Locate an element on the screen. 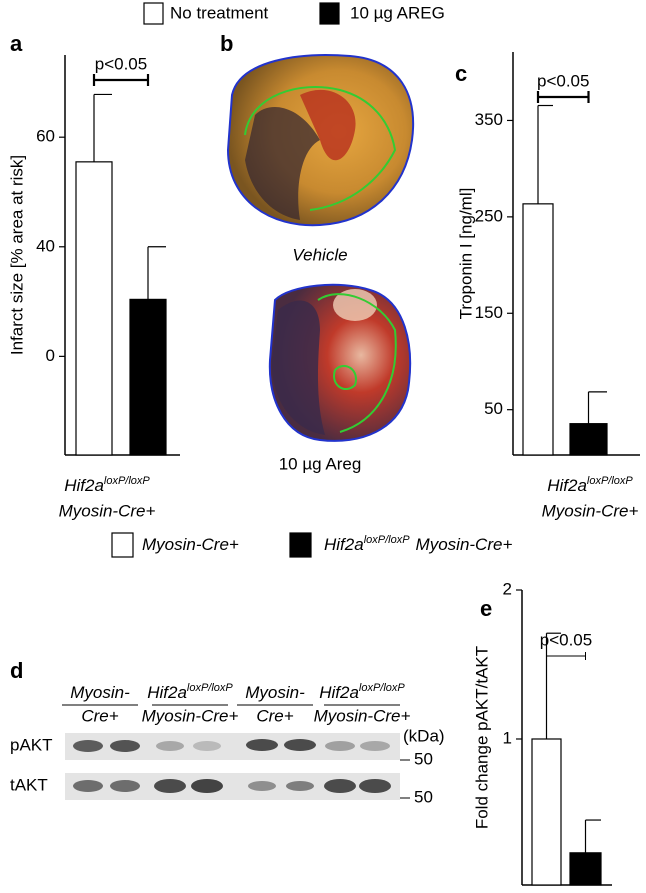  y-tick-label: 1 is located at coordinates (507, 737).